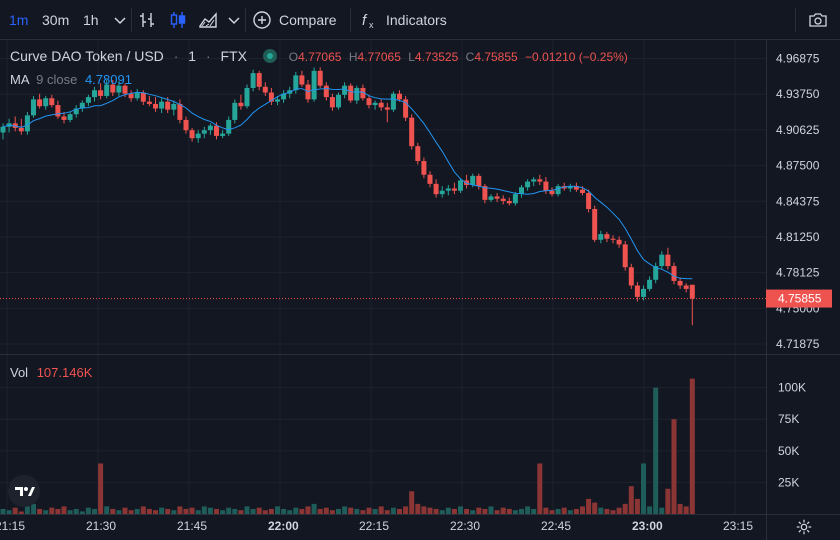 The width and height of the screenshot is (840, 540). What do you see at coordinates (208, 20) in the screenshot?
I see `area-chart-icon` at bounding box center [208, 20].